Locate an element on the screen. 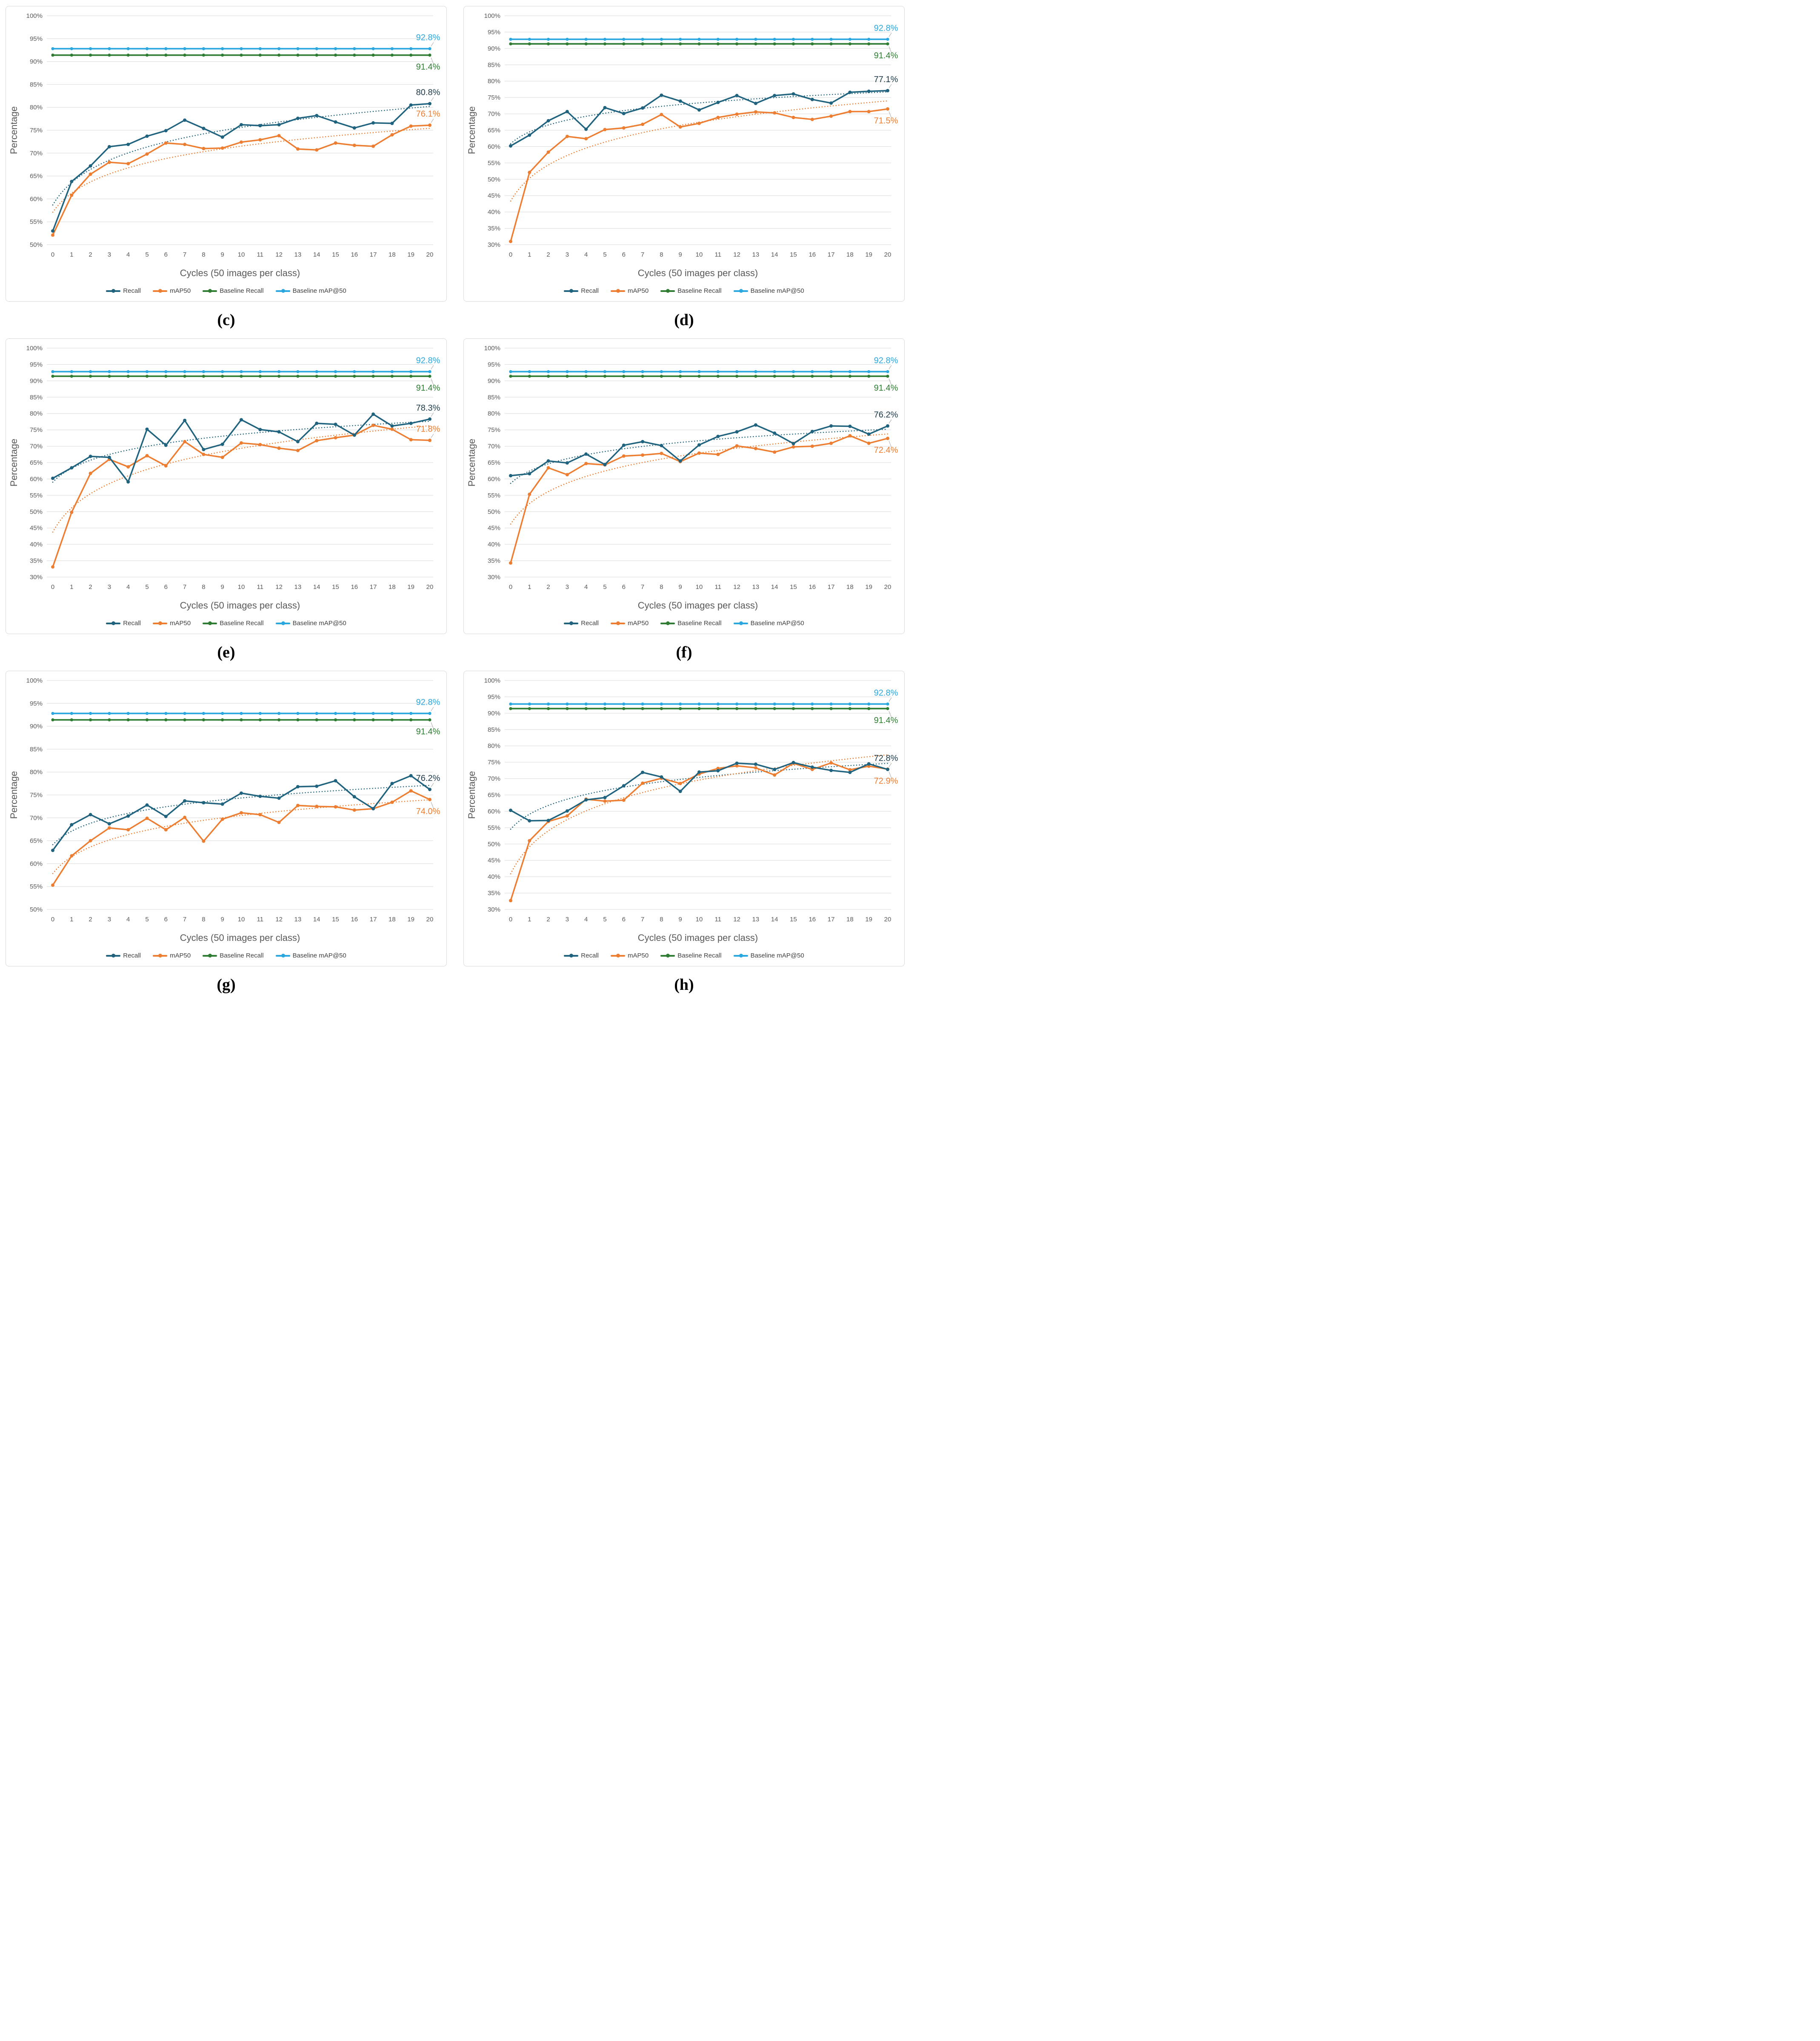  svg-text: 72.4% is located at coordinates (886, 451).